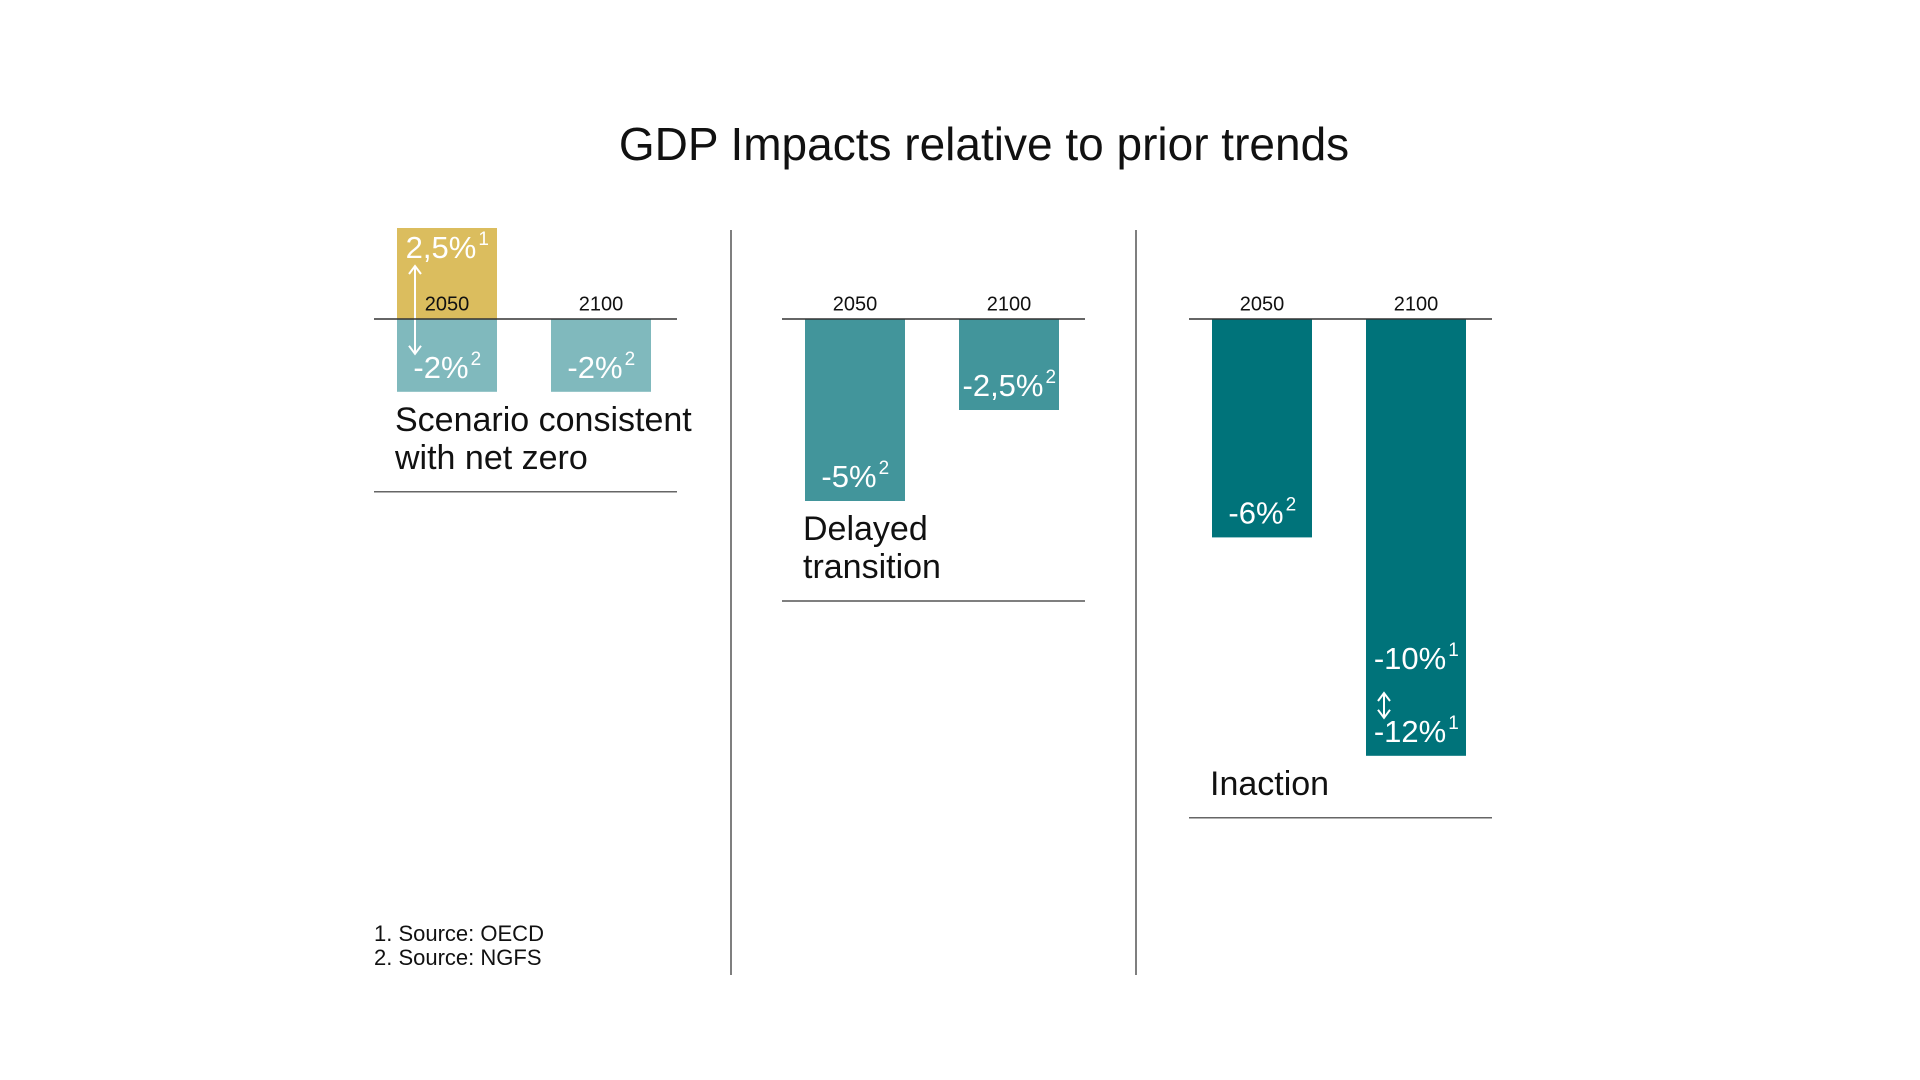 The image size is (1920, 1080). What do you see at coordinates (984, 144) in the screenshot?
I see `chart-title: GDP Impacts relative to prior trends` at bounding box center [984, 144].